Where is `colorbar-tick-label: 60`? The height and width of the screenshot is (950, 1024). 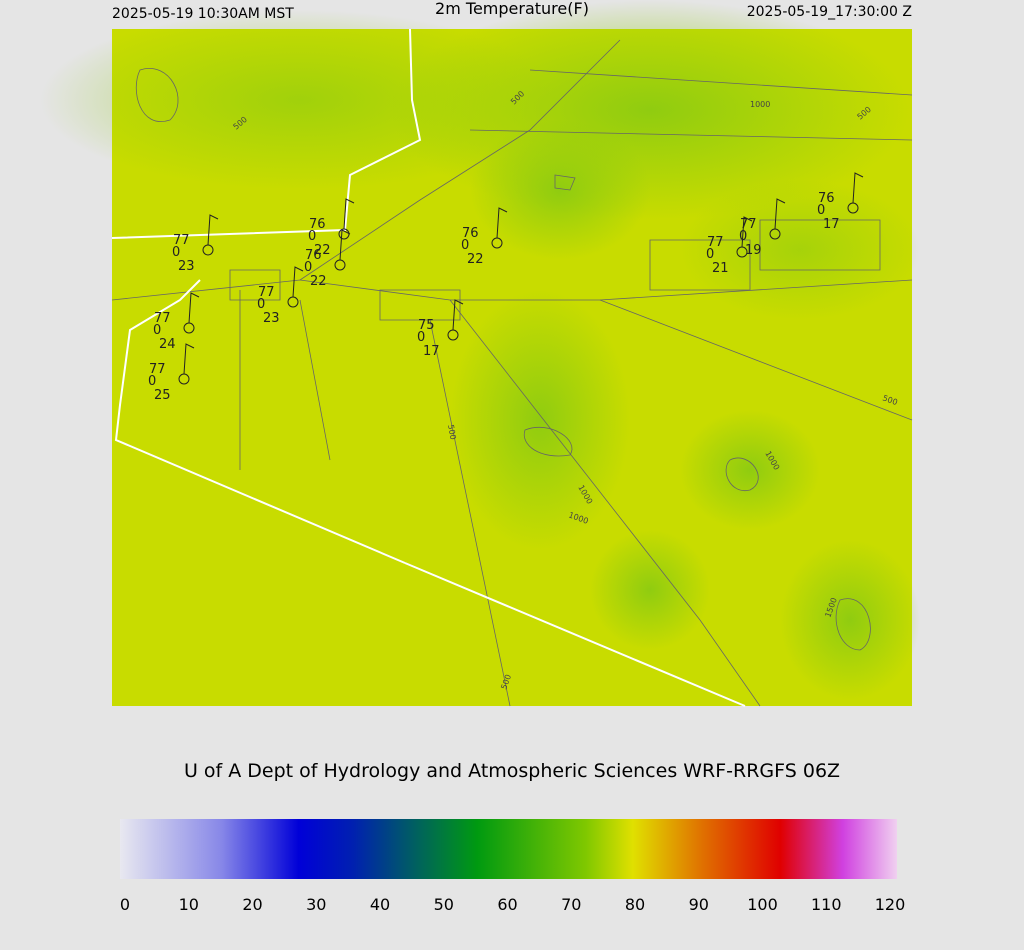
colorbar-tick-label: 60 is located at coordinates (507, 904).